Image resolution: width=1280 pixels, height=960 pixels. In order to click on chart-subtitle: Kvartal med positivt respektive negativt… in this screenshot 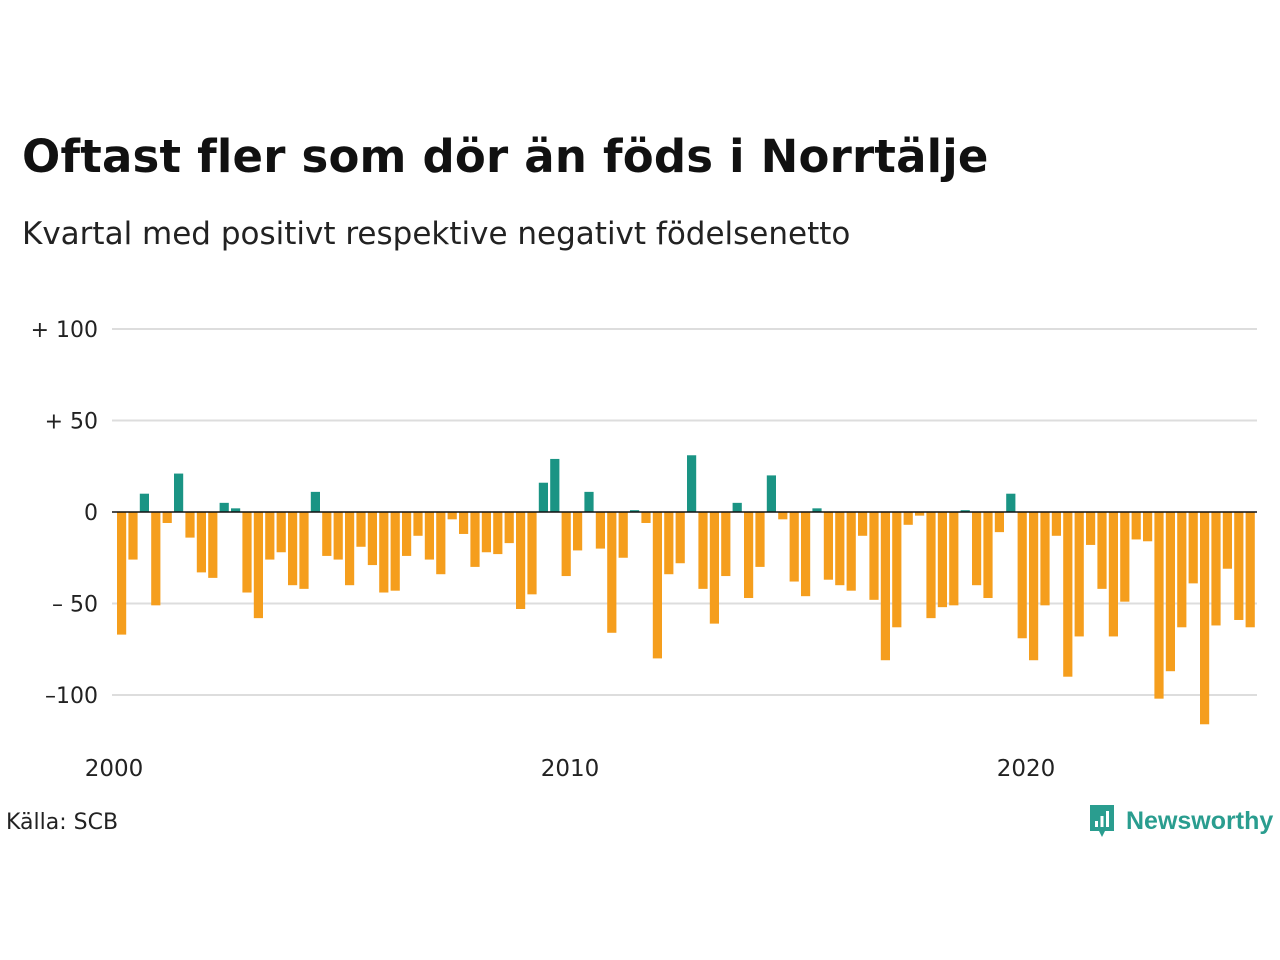, I will do `click(436, 234)`.